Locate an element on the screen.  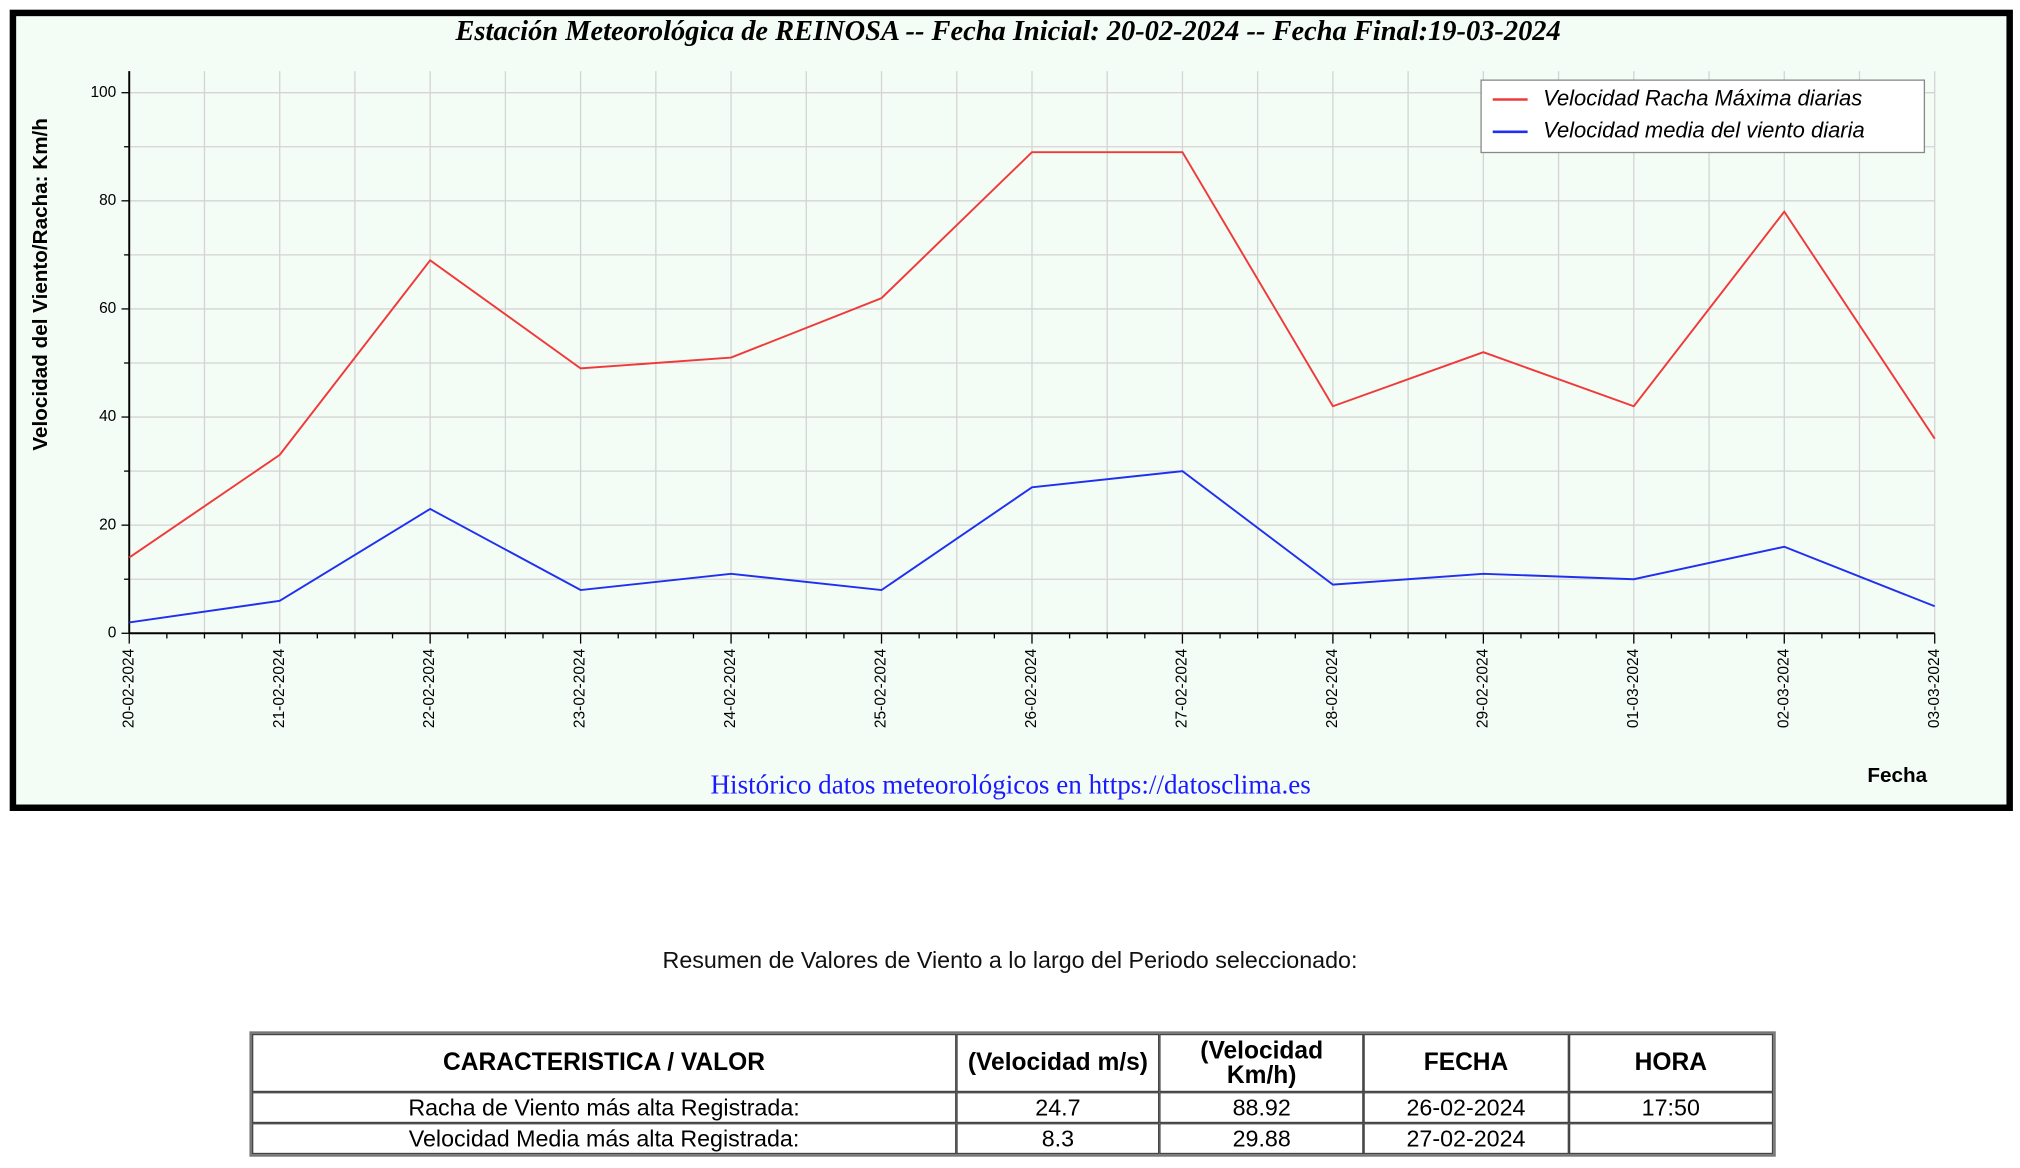
x-tick-label: 23-02-2024 is located at coordinates (580, 688).